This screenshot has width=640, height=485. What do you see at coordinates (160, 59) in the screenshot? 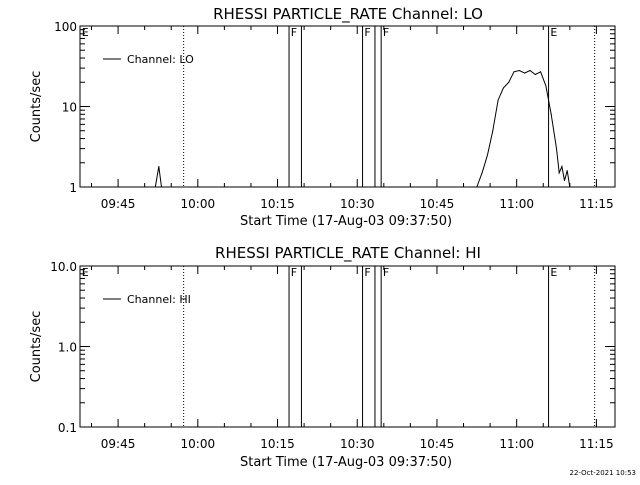
I see `legend-entry: Channel: LO` at bounding box center [160, 59].